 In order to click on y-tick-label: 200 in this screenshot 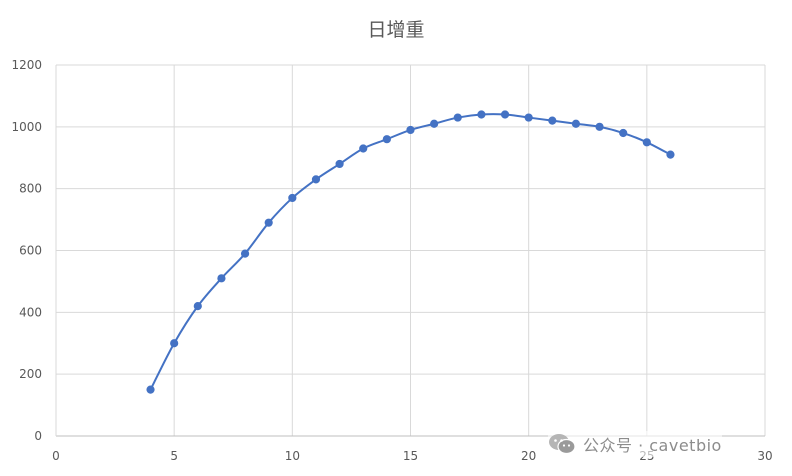, I will do `click(30, 374)`.